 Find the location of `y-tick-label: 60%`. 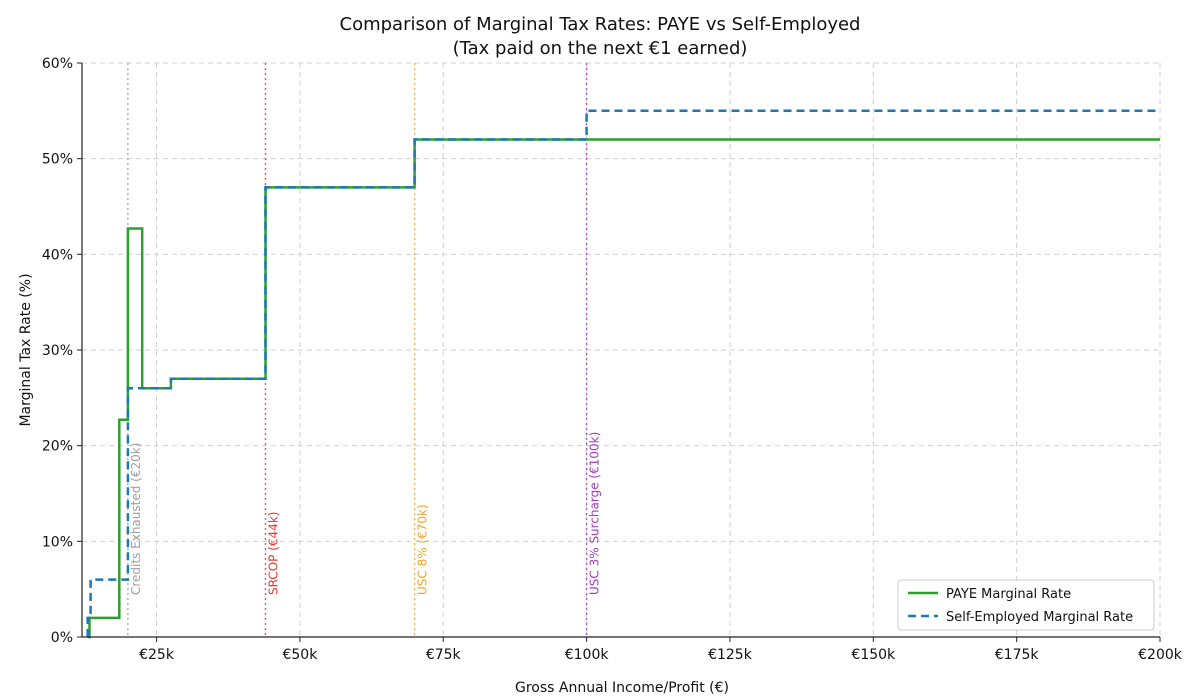

y-tick-label: 60% is located at coordinates (57, 64).